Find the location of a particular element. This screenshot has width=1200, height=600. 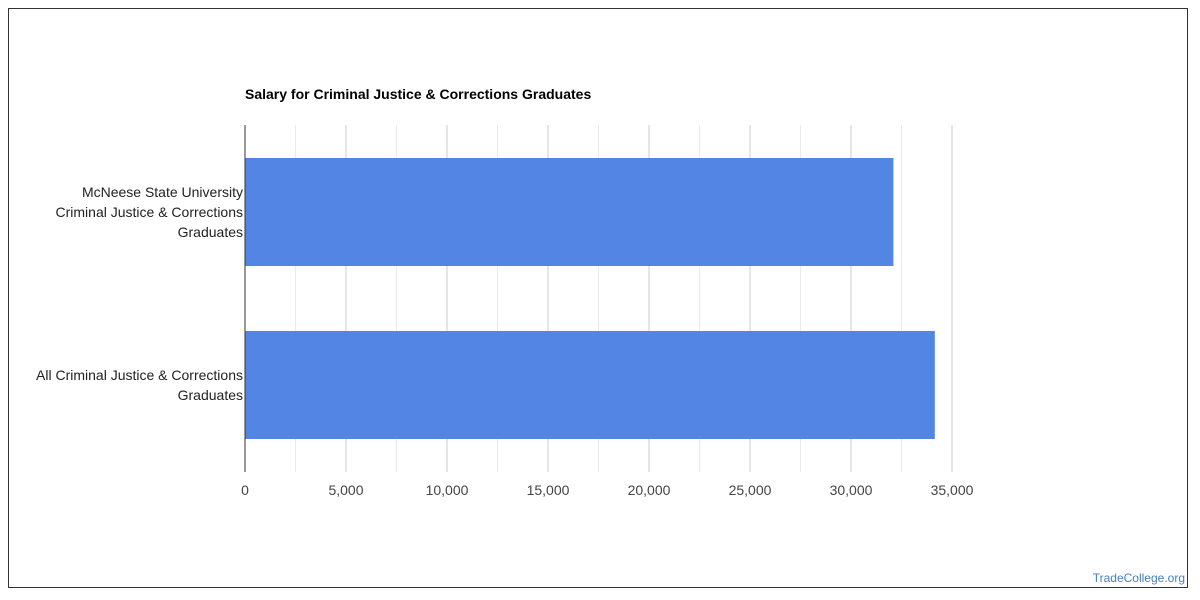

category-label: Criminal Justice & Corrections is located at coordinates (150, 212).